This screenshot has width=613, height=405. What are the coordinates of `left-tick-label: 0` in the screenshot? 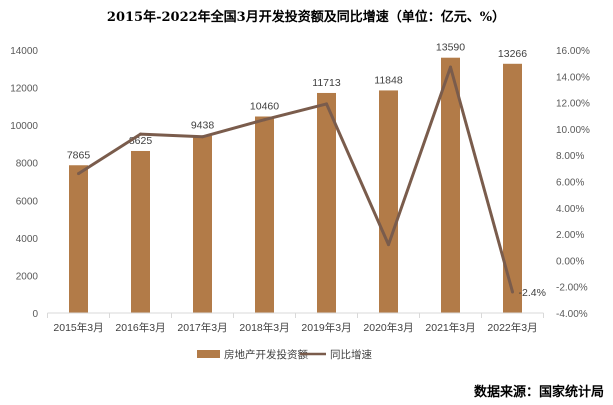 It's located at (35, 314).